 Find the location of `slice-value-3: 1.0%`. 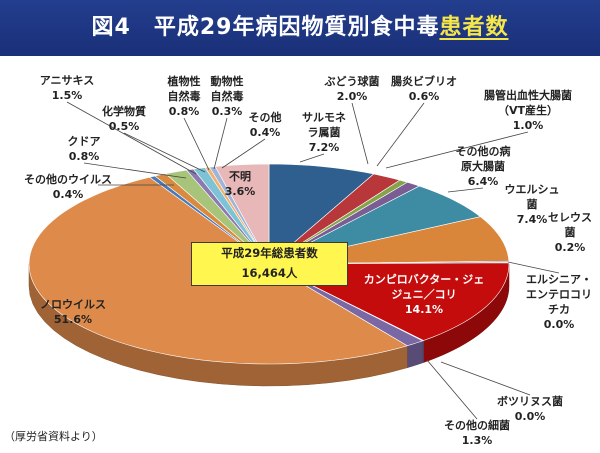

slice-value-3: 1.0% is located at coordinates (528, 125).